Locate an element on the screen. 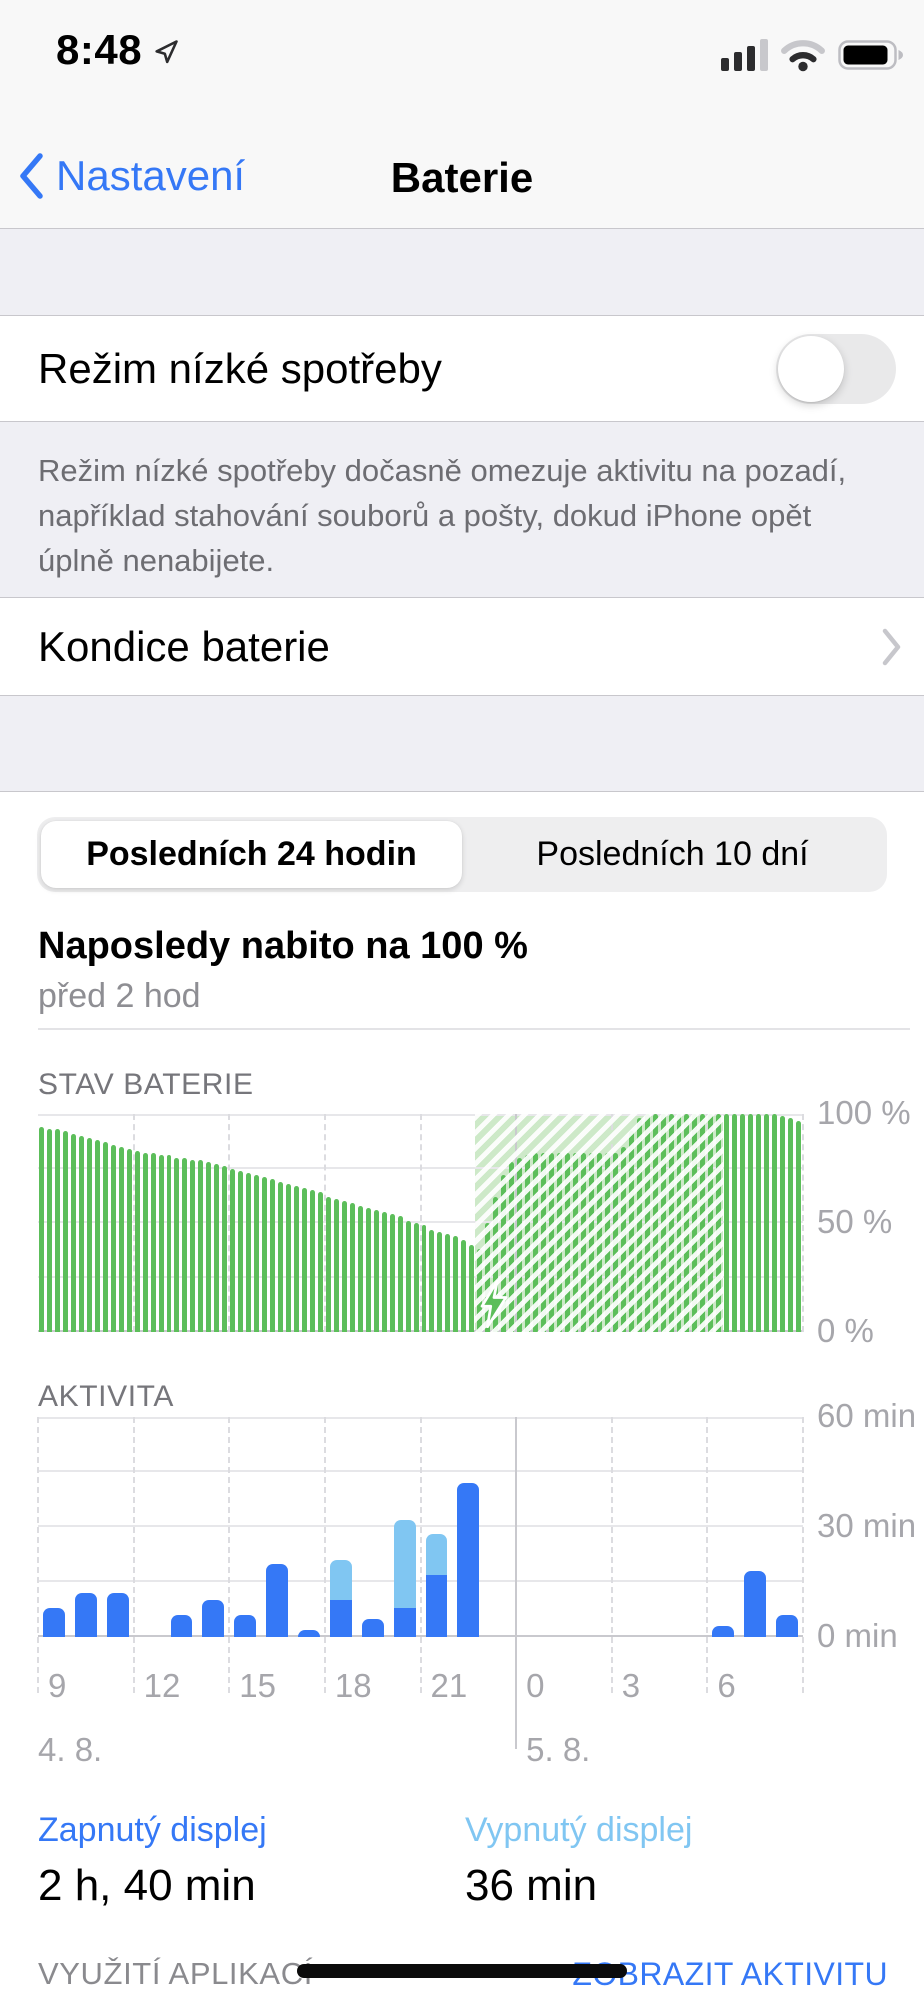  back-button: Nastavení is located at coordinates (131, 176).